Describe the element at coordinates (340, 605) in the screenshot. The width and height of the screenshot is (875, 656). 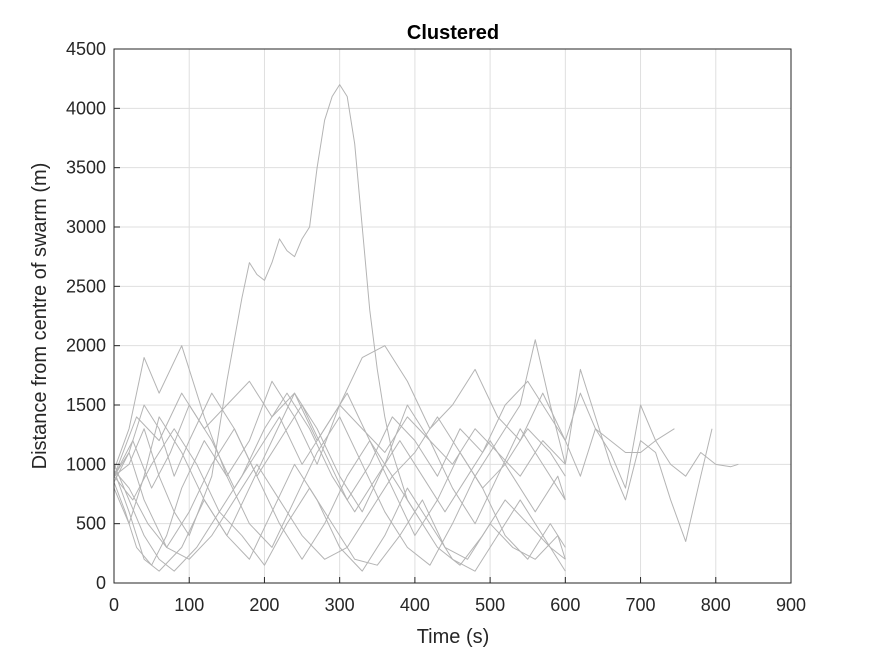
I see `x-tick-label: 300` at that location.